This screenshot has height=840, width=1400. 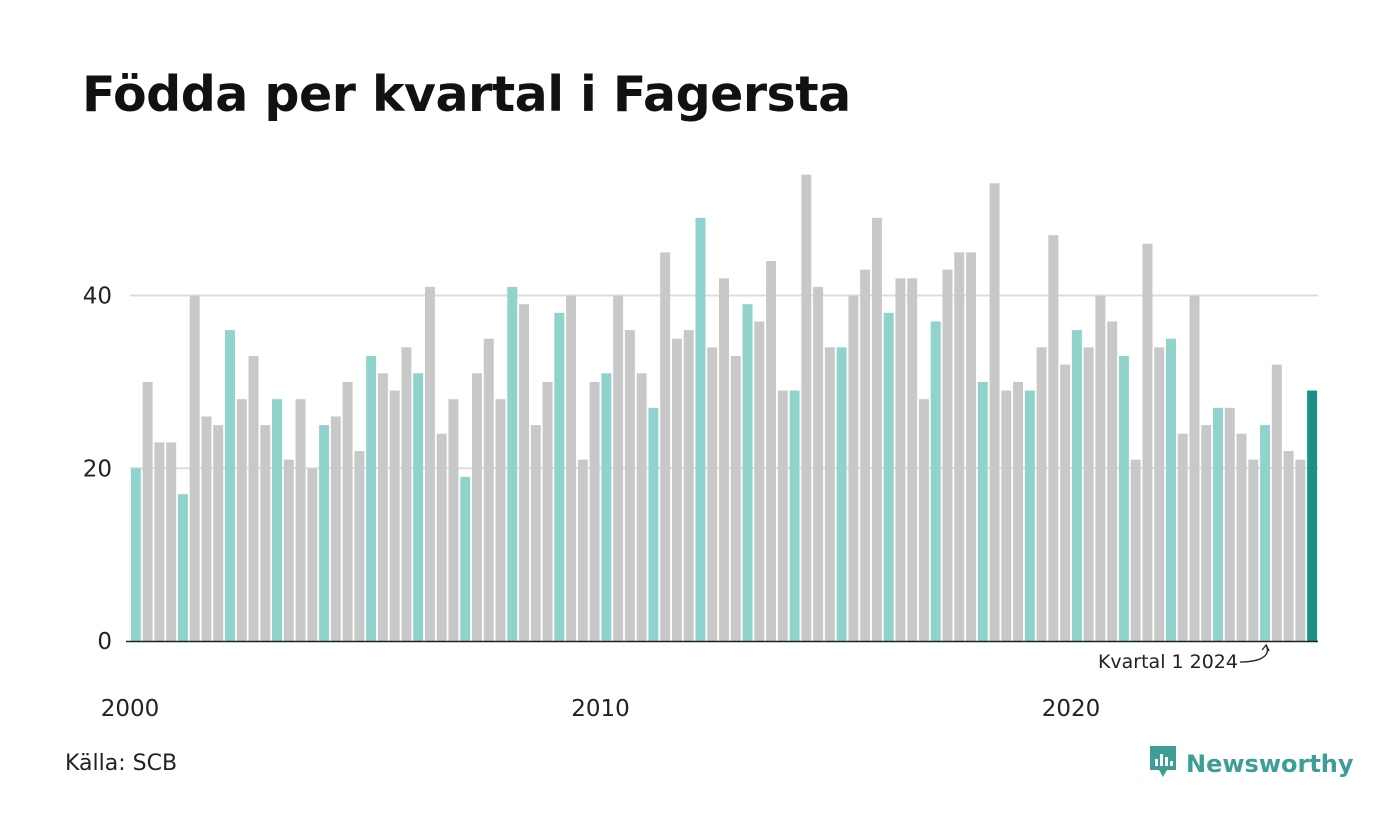 What do you see at coordinates (600, 709) in the screenshot?
I see `x-tick-label: 2010` at bounding box center [600, 709].